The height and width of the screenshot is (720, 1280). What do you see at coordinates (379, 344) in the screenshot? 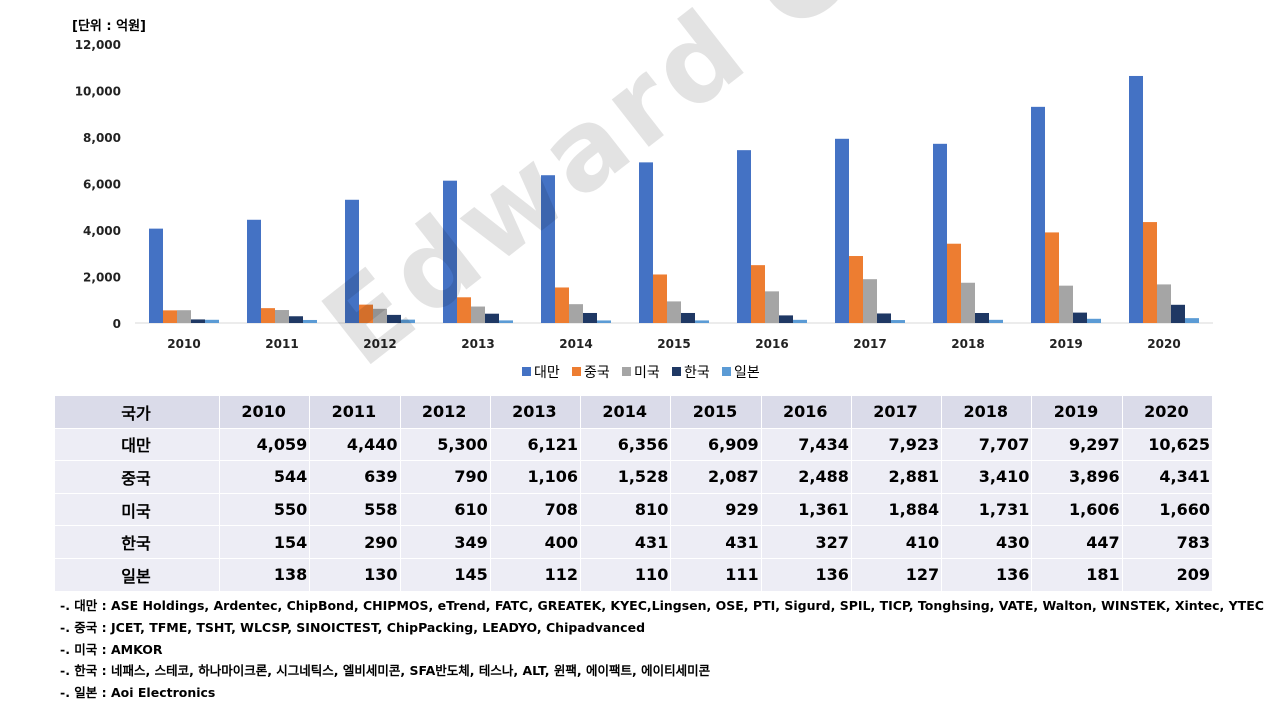
I see `x-tick-label: 2012` at bounding box center [379, 344].